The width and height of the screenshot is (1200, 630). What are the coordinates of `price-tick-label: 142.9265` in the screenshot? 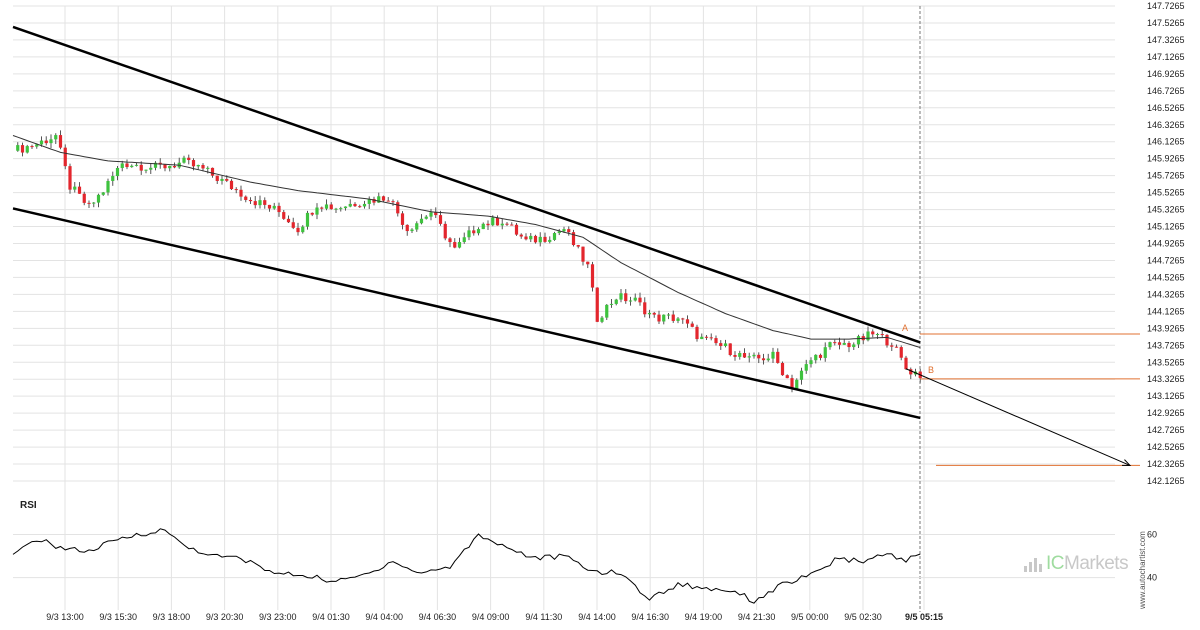 It's located at (1166, 413).